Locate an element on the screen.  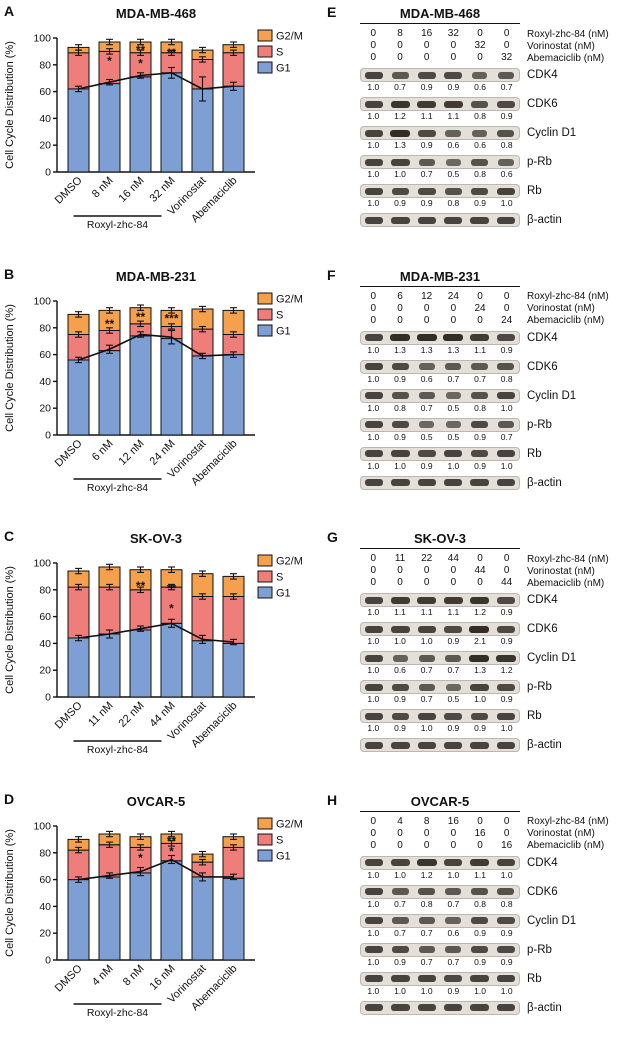
quant-value: 0.5 is located at coordinates (453, 174).